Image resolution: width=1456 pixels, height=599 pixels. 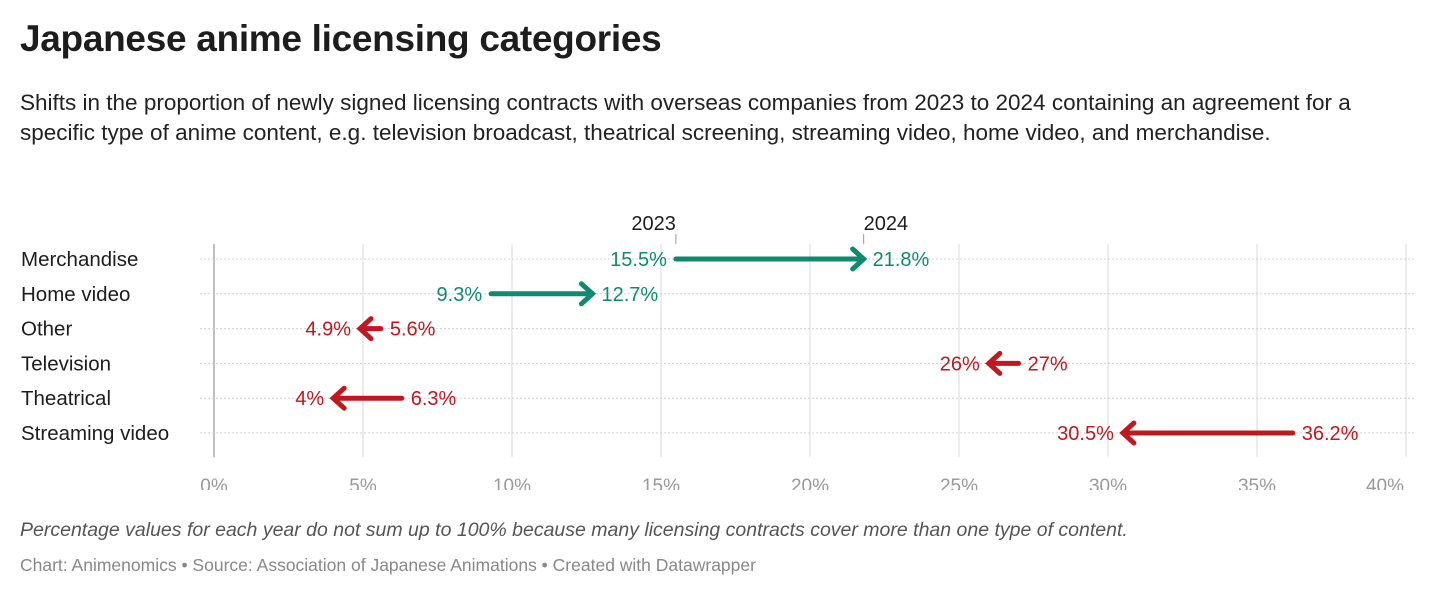 I want to click on x-tick-label: 35%, so click(x=1257, y=483).